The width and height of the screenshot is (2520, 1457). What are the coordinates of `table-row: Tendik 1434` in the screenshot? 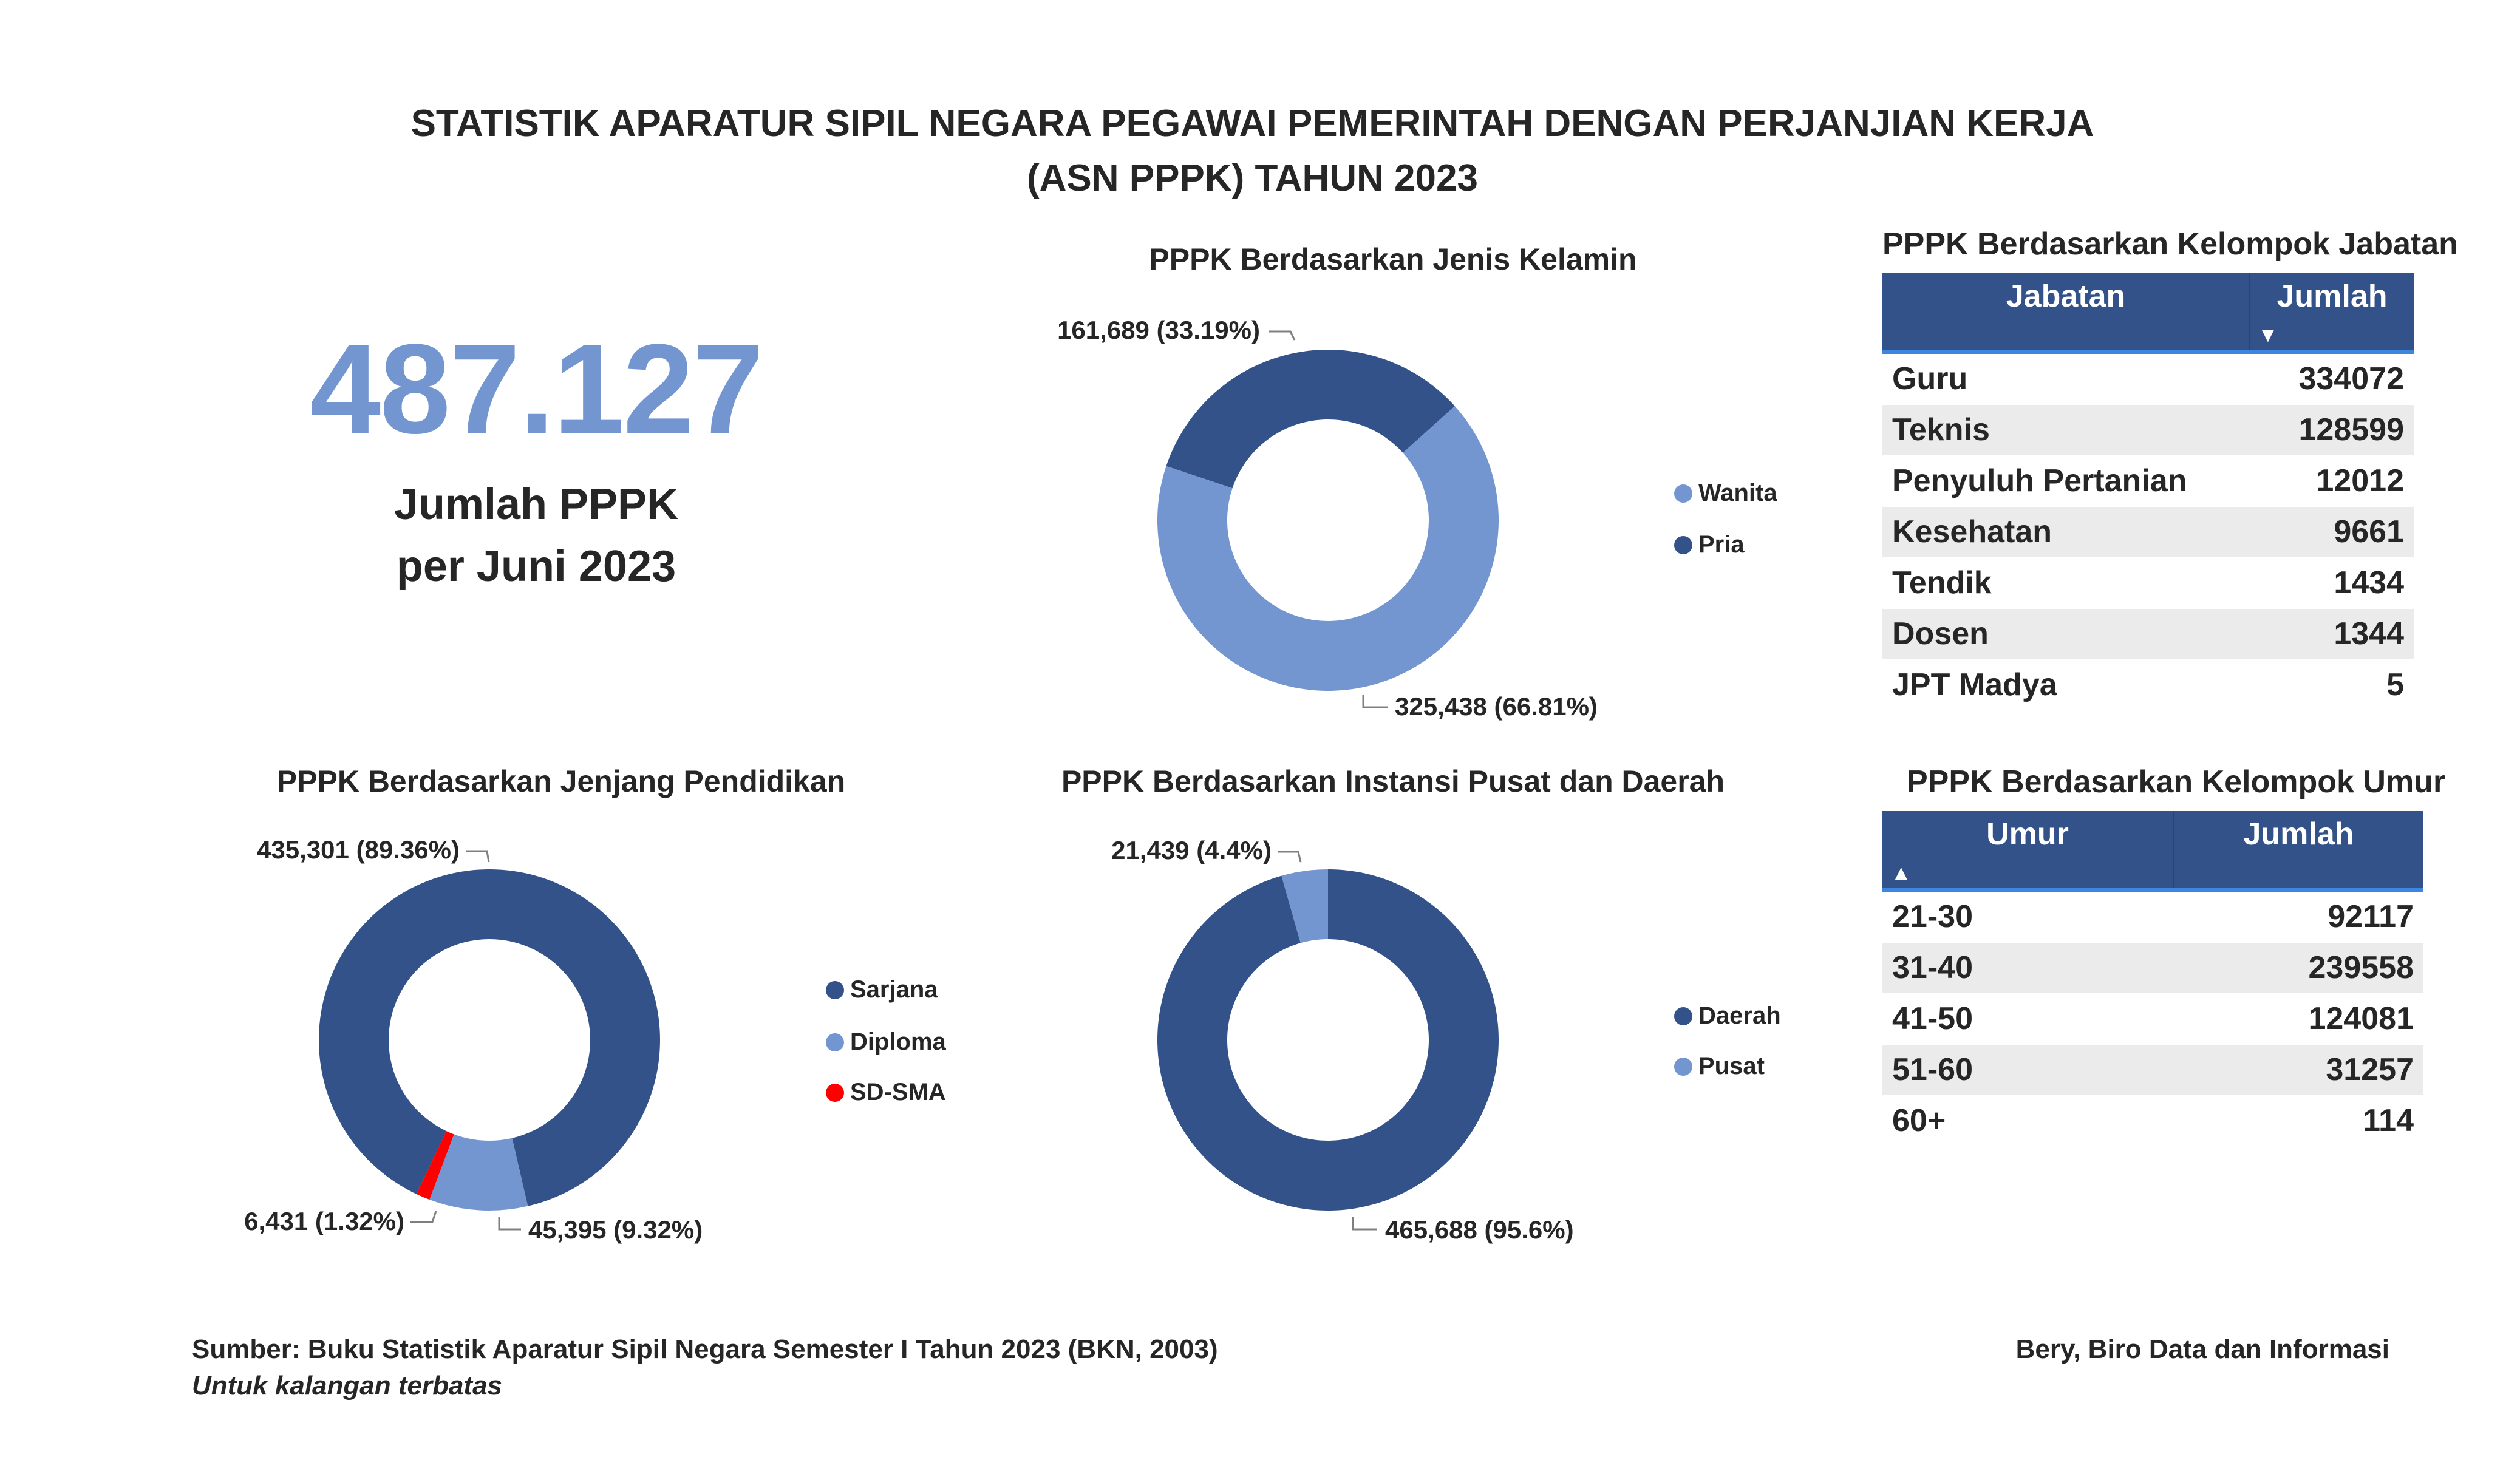 It's located at (2148, 583).